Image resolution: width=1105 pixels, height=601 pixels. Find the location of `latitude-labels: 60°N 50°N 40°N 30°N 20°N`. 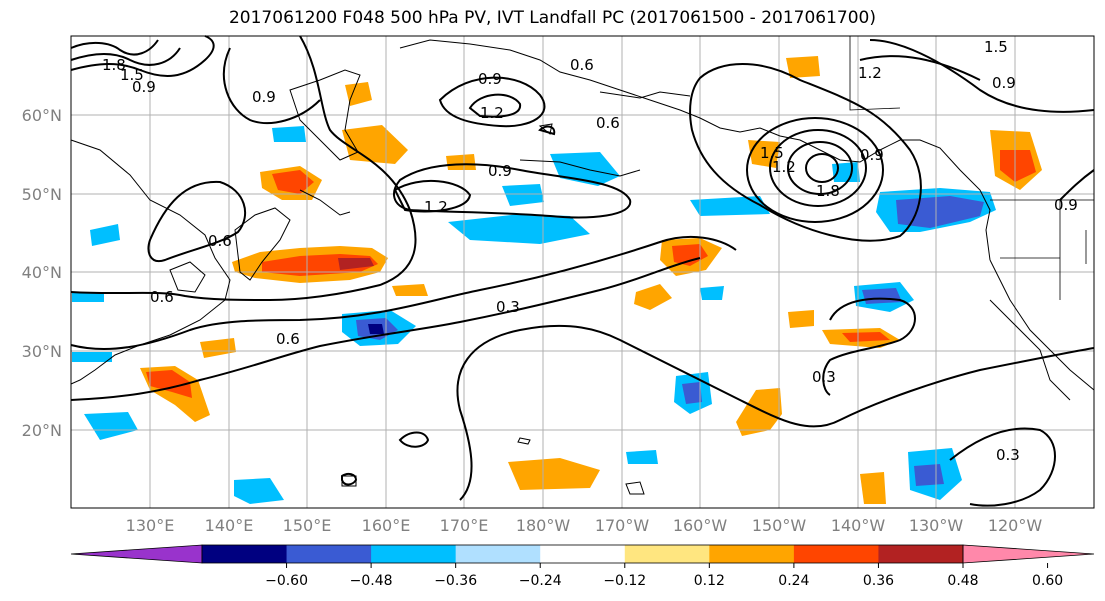

latitude-labels: 60°N 50°N 40°N 30°N 20°N is located at coordinates (42, 273).